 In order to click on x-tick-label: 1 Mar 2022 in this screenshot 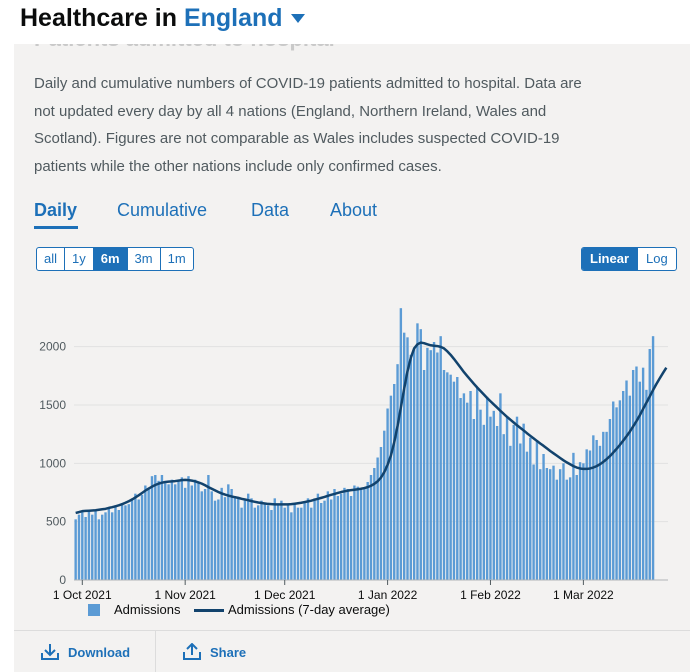, I will do `click(583, 595)`.